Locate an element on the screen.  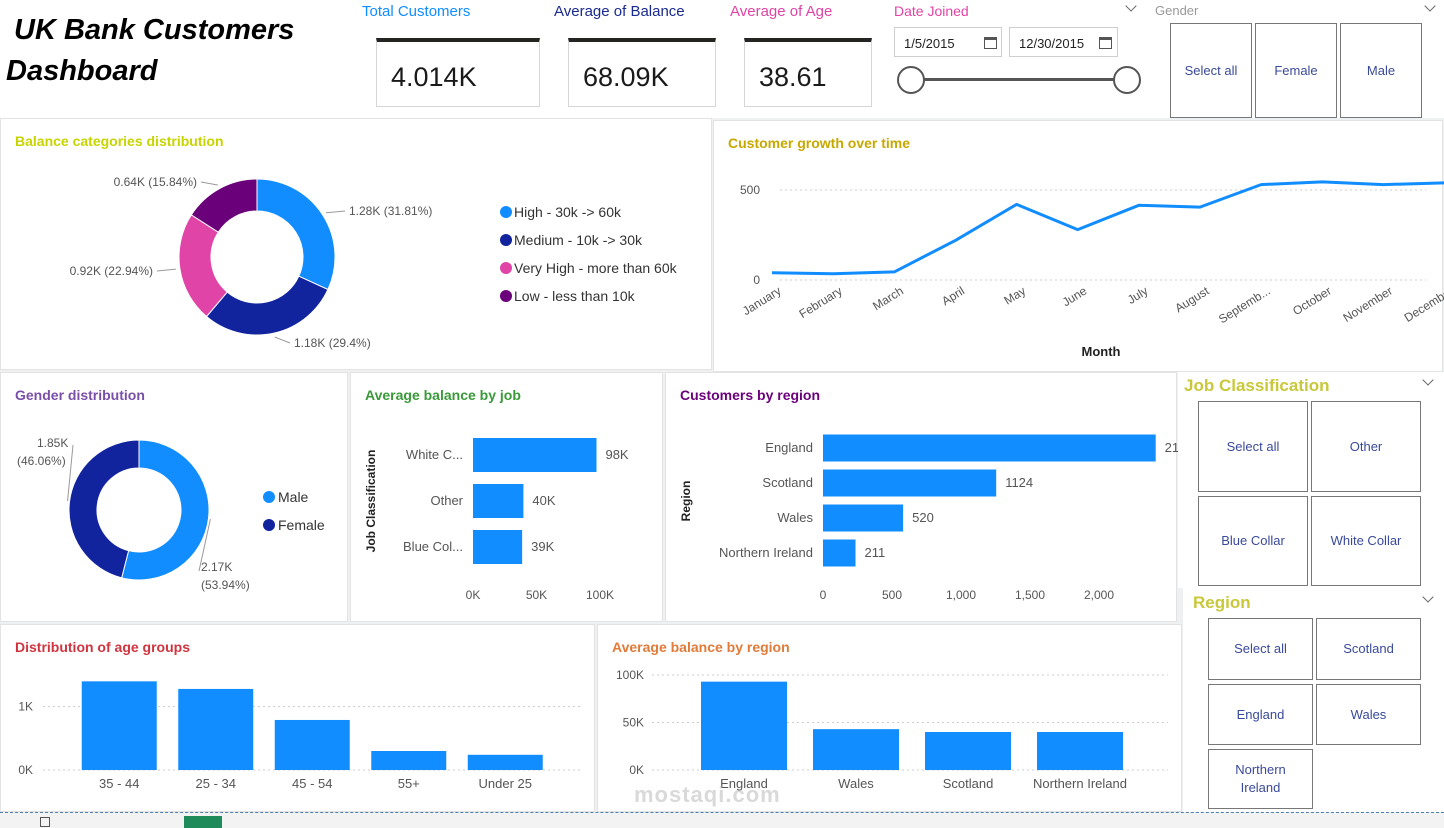
x-tick-label: 50K is located at coordinates (536, 595).